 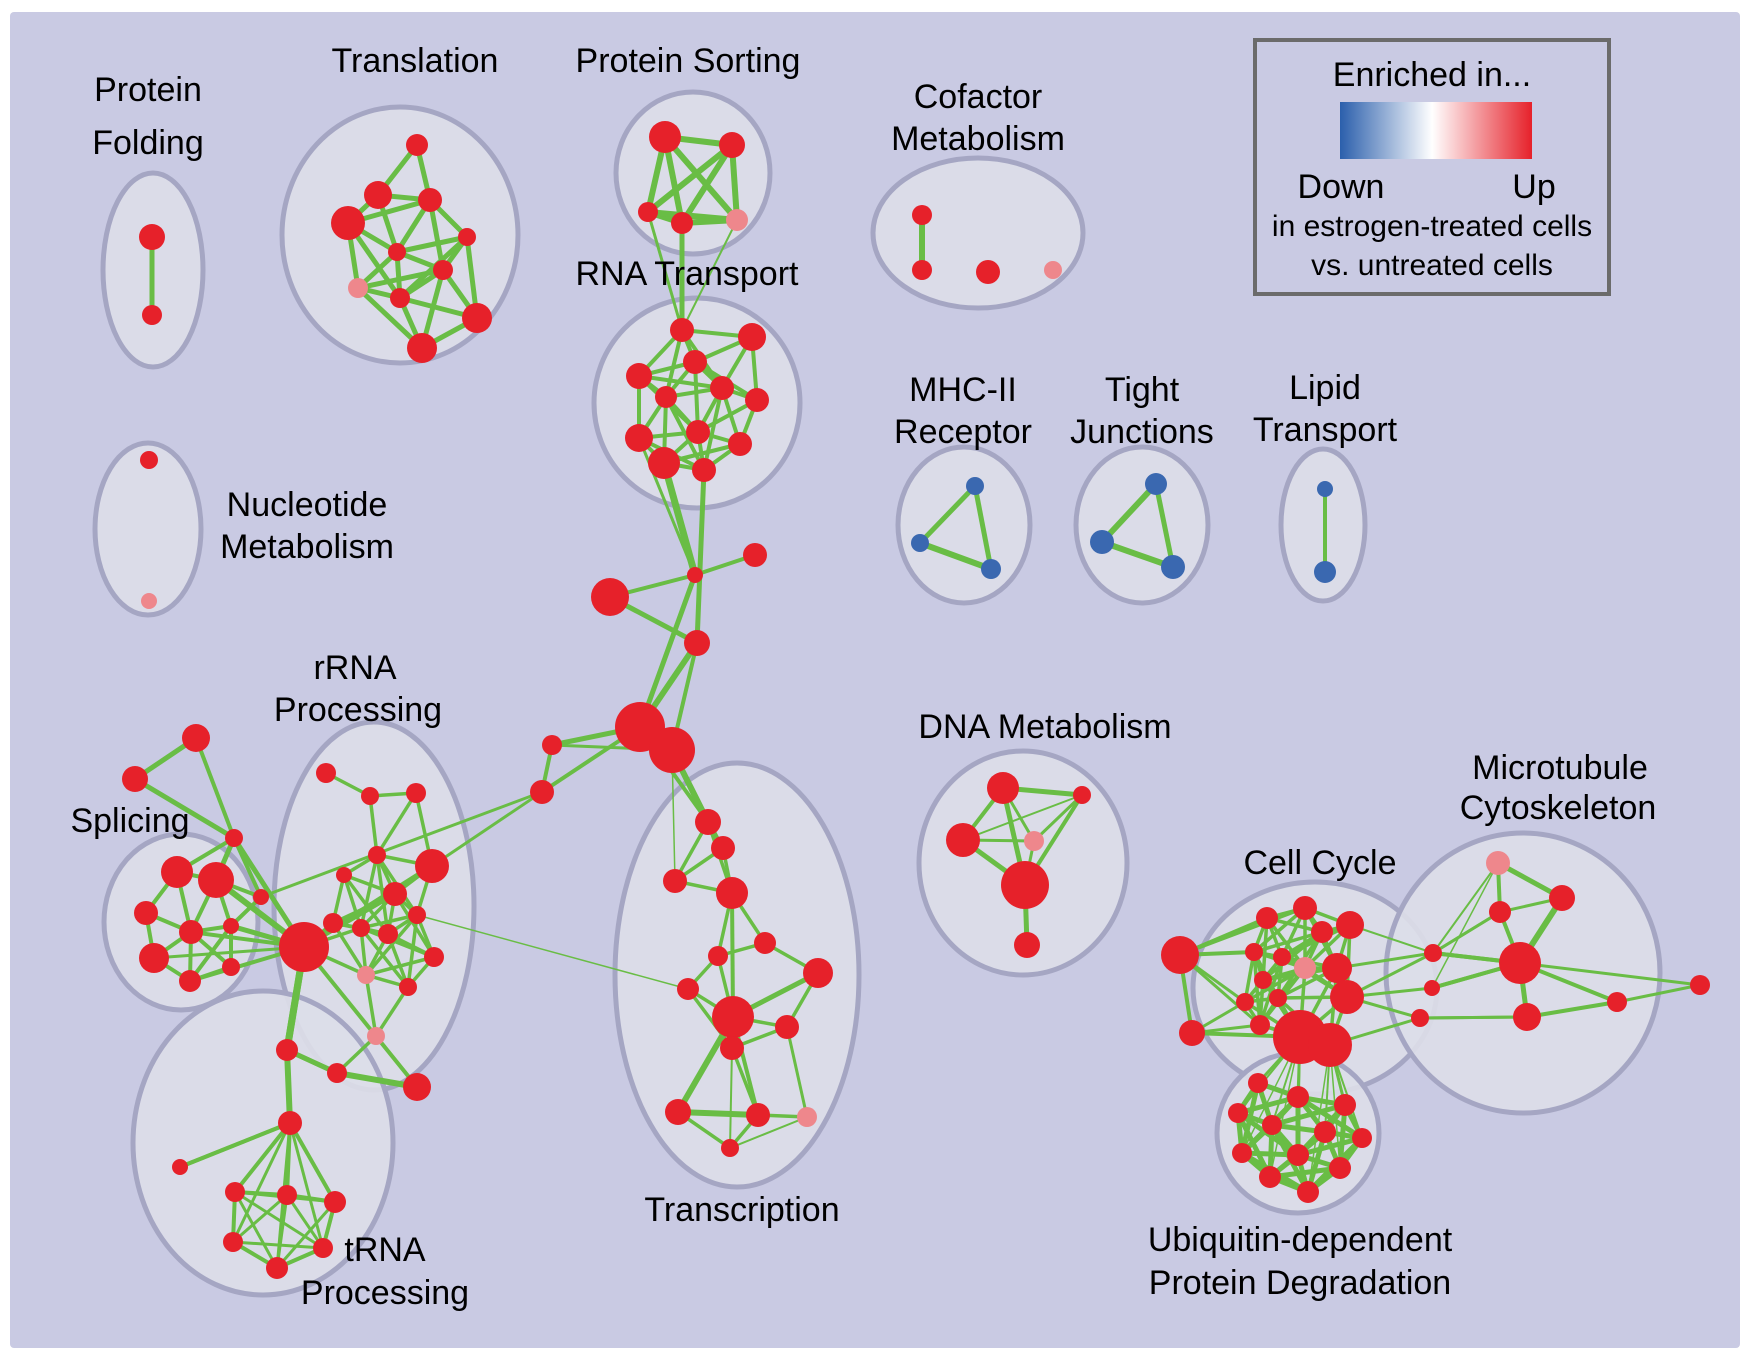 What do you see at coordinates (385, 1250) in the screenshot?
I see `cluster-label-trna-processing: tRNA` at bounding box center [385, 1250].